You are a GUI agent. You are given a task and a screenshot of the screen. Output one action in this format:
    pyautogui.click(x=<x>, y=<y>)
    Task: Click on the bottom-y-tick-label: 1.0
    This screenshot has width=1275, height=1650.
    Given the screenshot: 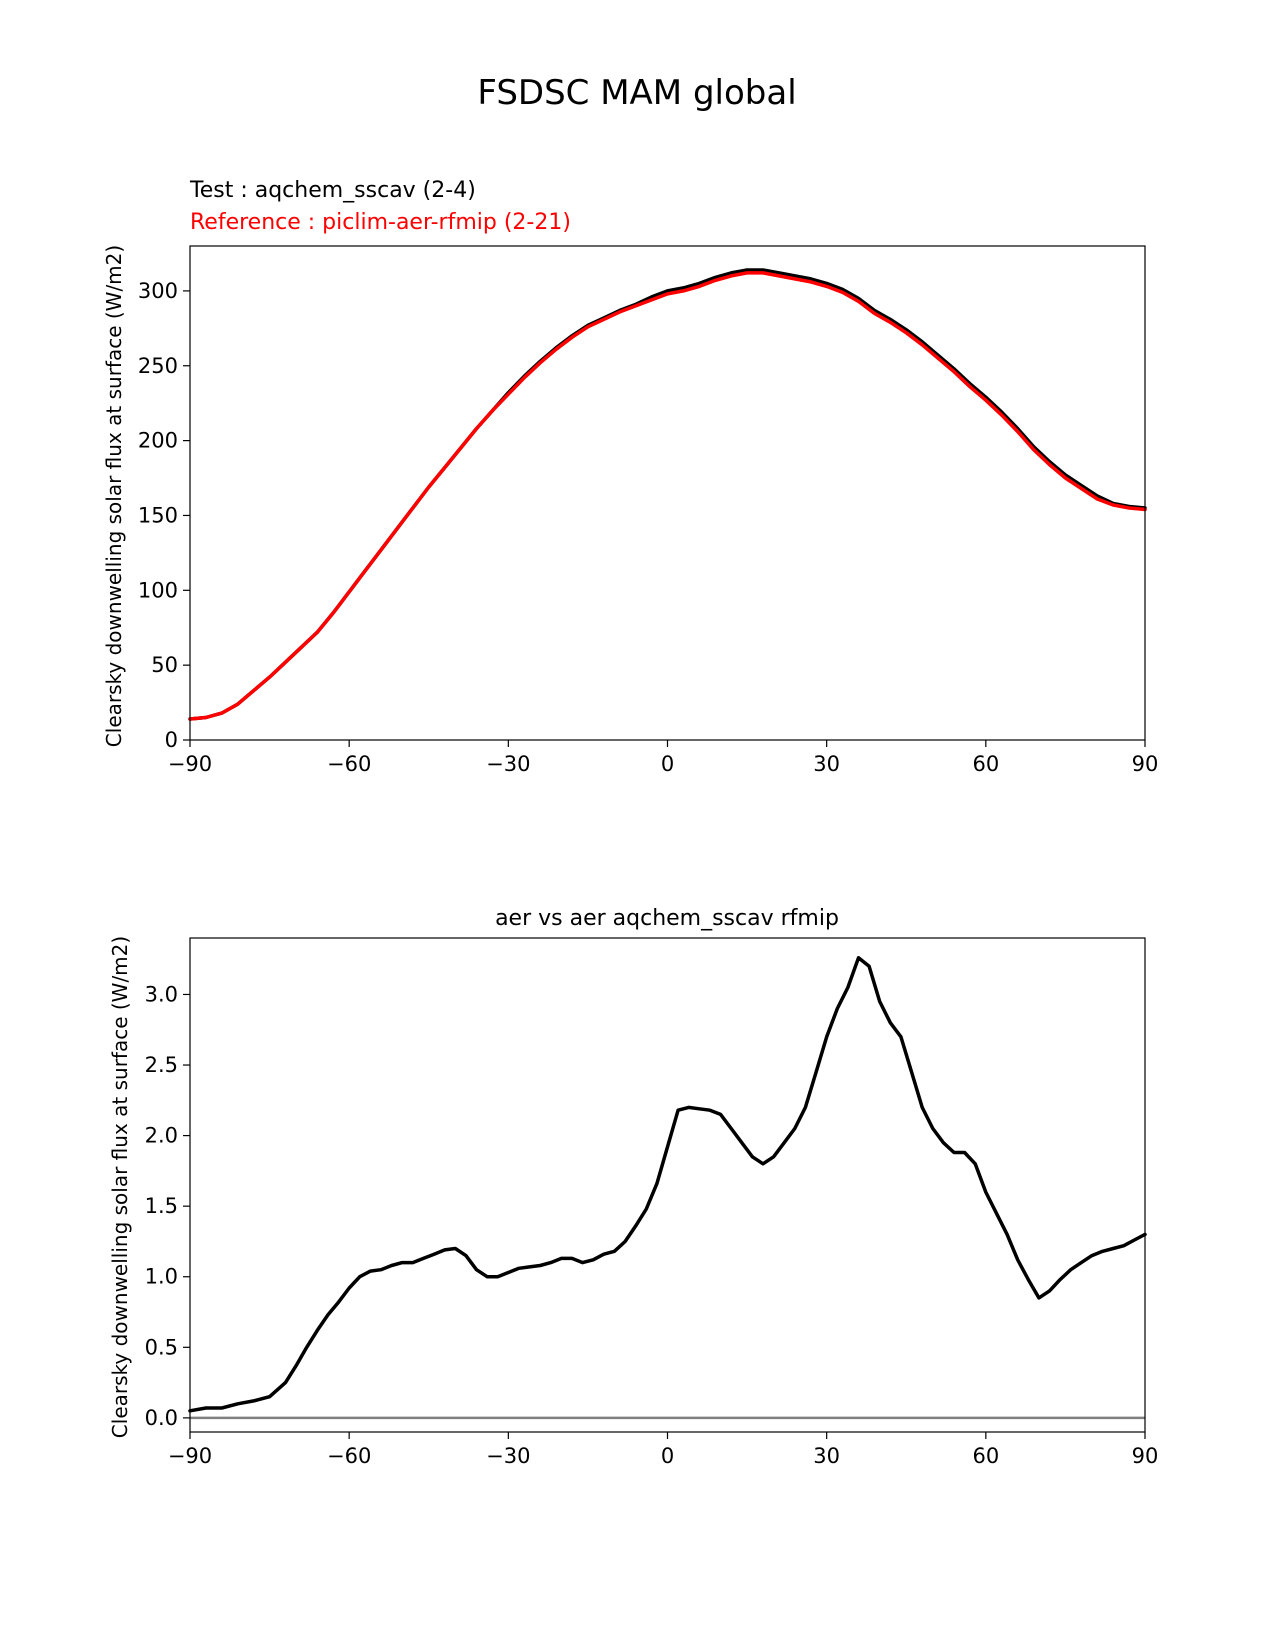 What is the action you would take?
    pyautogui.click(x=161, y=1277)
    